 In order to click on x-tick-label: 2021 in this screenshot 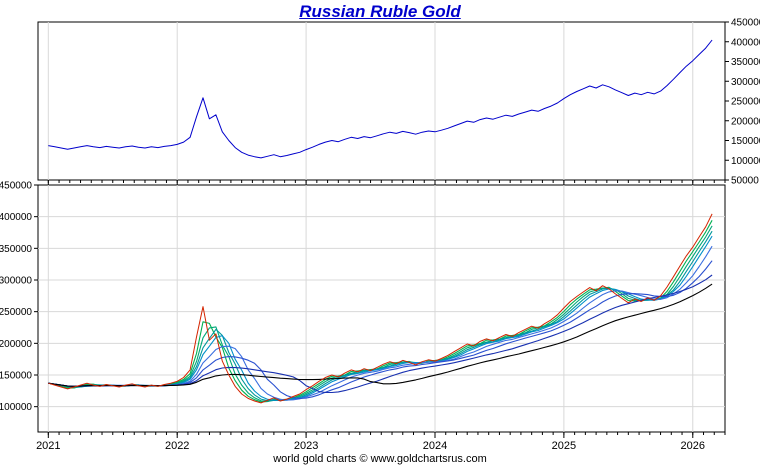, I will do `click(48, 446)`.